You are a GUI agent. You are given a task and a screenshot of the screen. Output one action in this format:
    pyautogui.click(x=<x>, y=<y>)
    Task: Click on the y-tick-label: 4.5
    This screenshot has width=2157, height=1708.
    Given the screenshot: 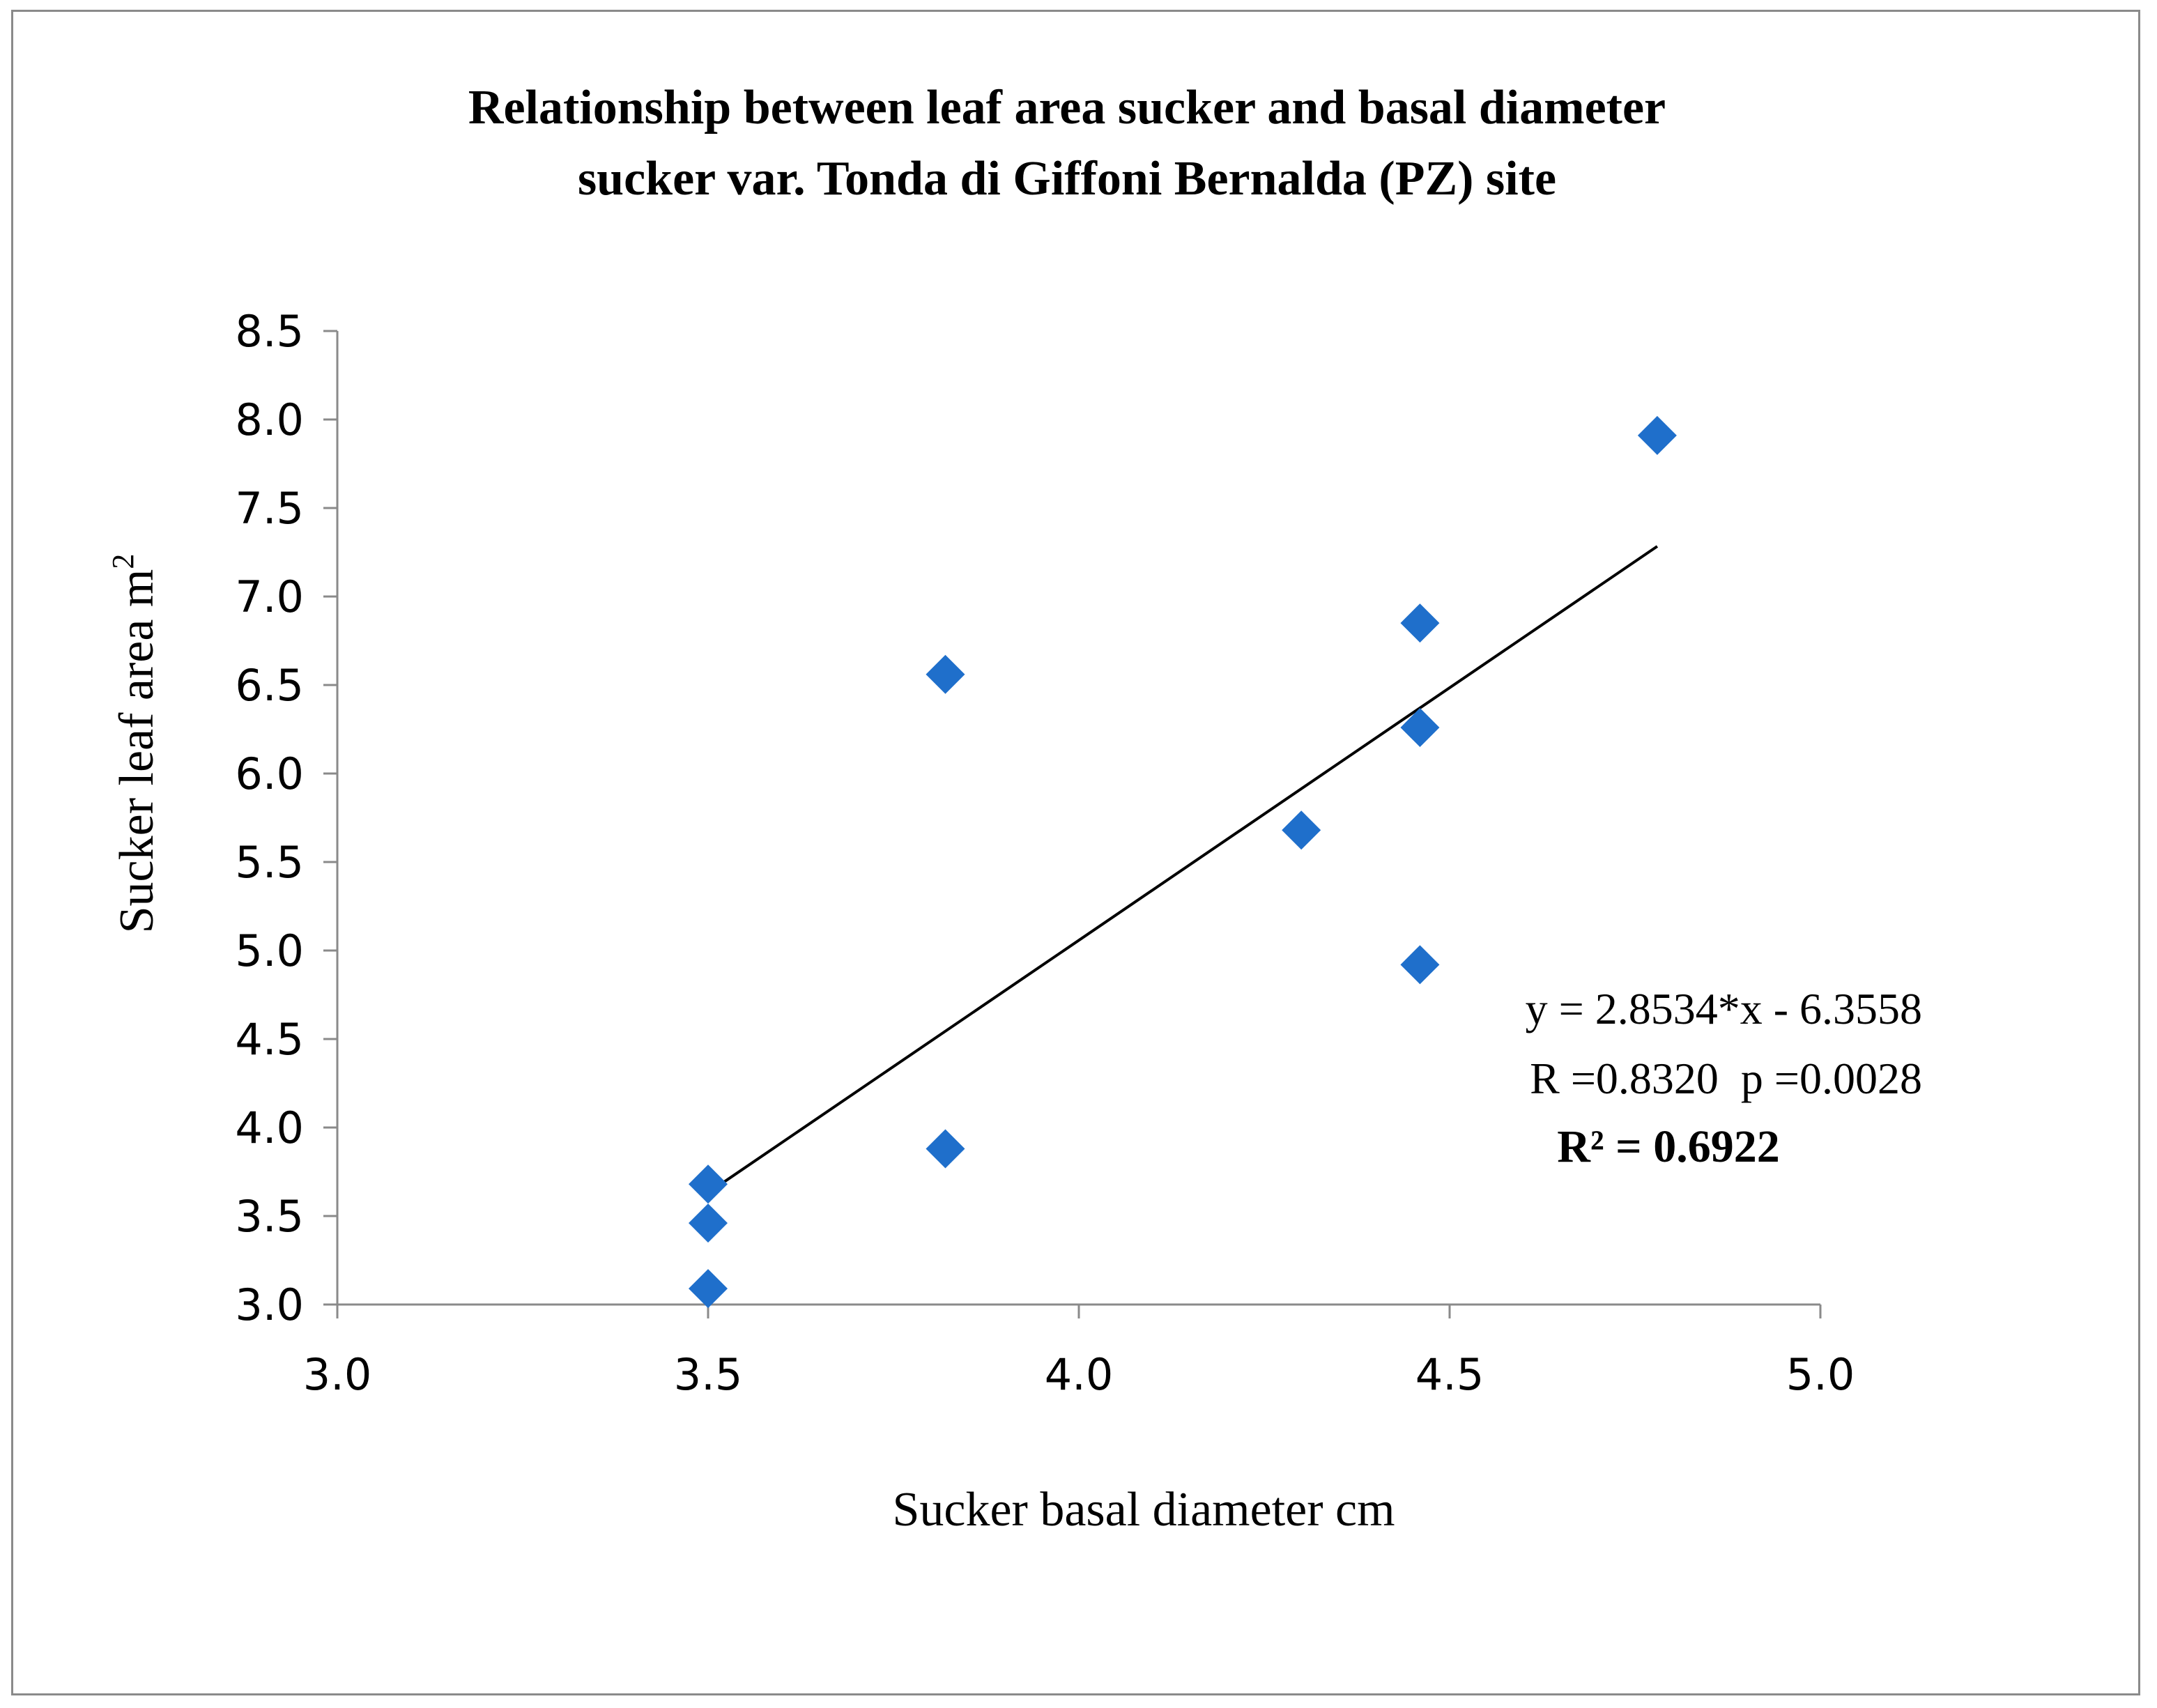 What is the action you would take?
    pyautogui.click(x=269, y=1040)
    